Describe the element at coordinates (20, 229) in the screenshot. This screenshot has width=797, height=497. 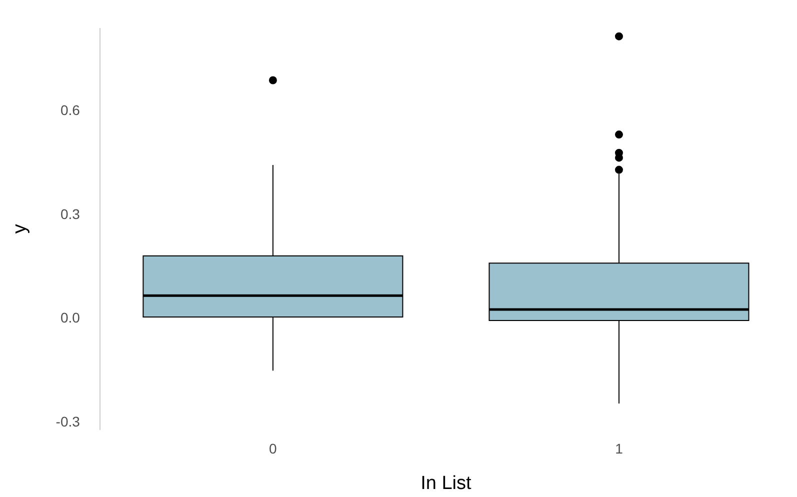
I see `y-axis-title: y` at that location.